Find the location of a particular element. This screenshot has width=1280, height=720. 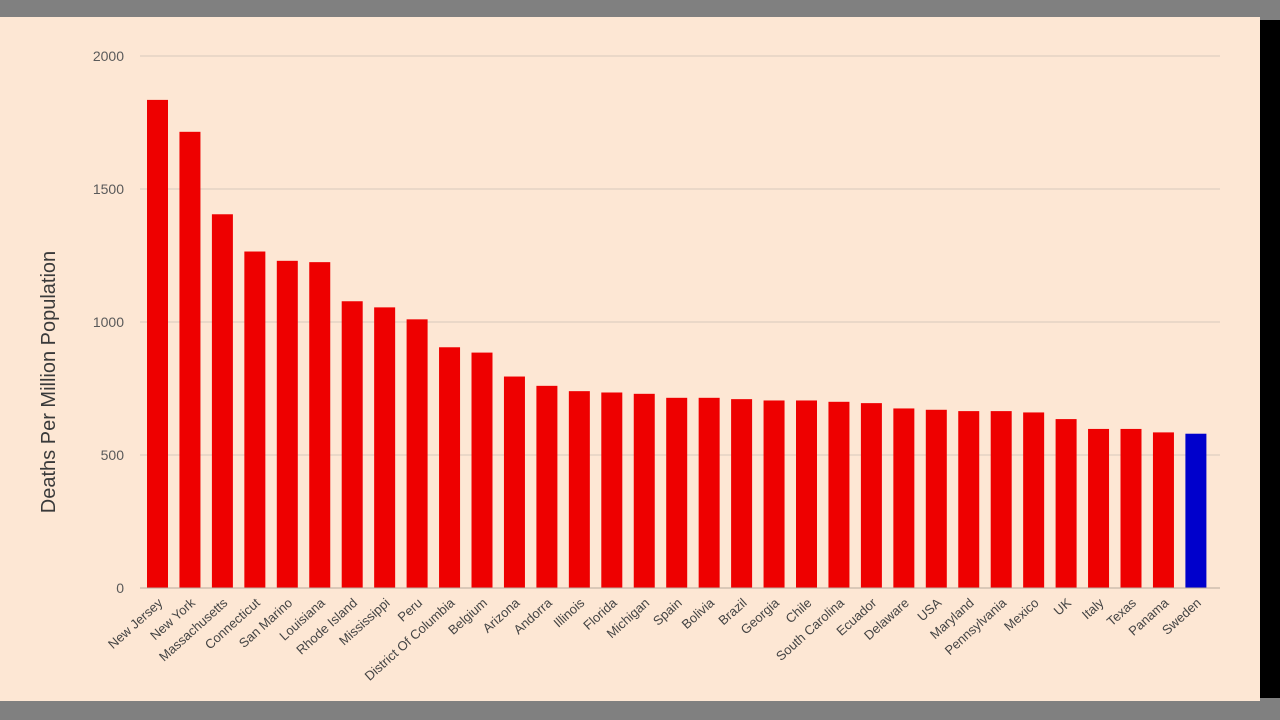

bar-sweden is located at coordinates (1196, 510).